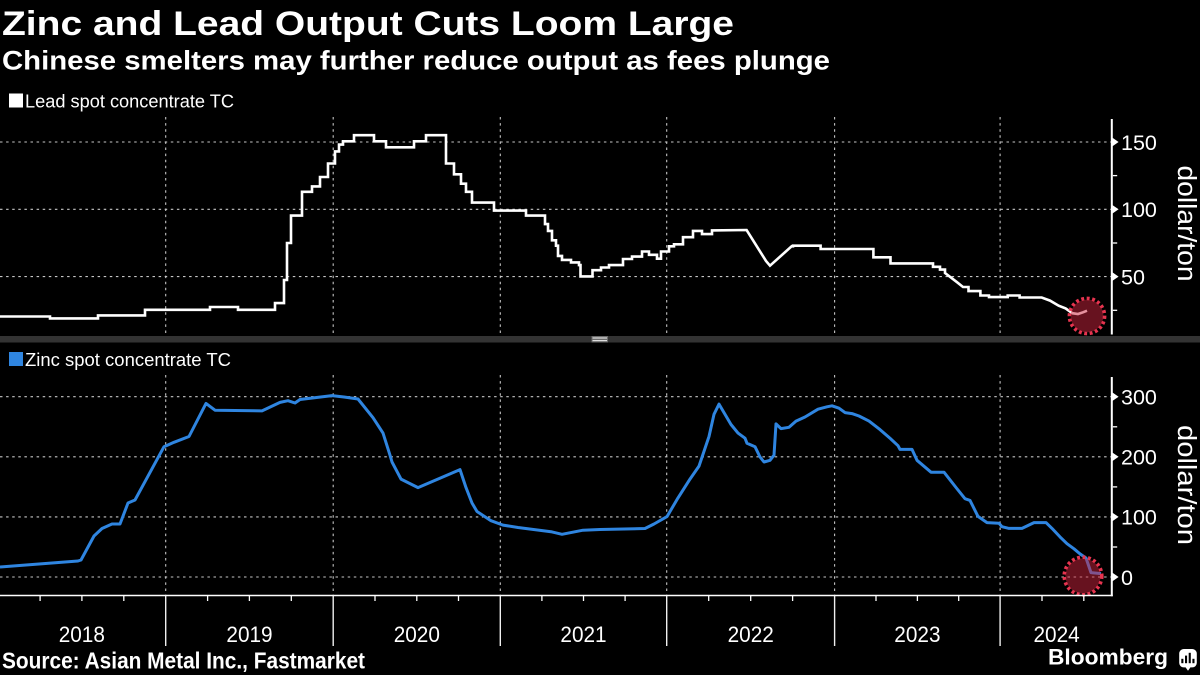  I want to click on svg-text: 2022, so click(751, 634).